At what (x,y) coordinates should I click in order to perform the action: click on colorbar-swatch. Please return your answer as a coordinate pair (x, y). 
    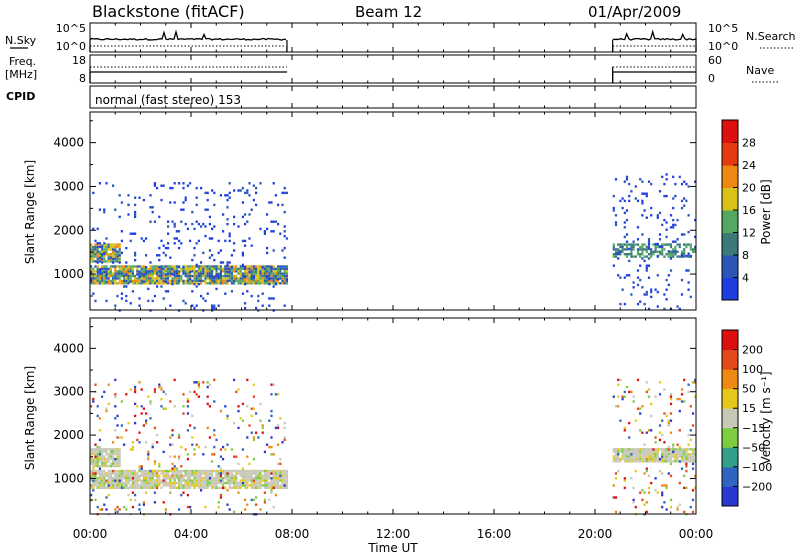
    Looking at the image, I should click on (730, 340).